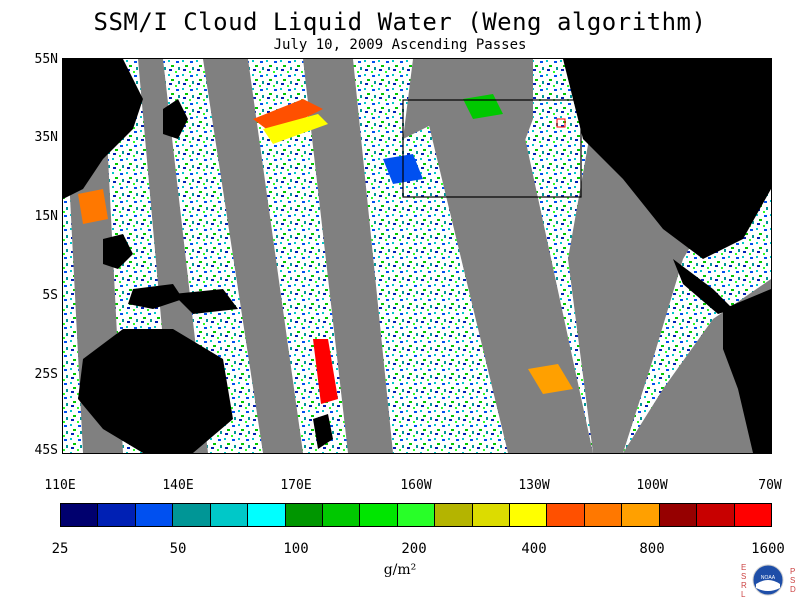 This screenshot has width=800, height=604. Describe the element at coordinates (792, 571) in the screenshot. I see `svg-text: P` at that location.